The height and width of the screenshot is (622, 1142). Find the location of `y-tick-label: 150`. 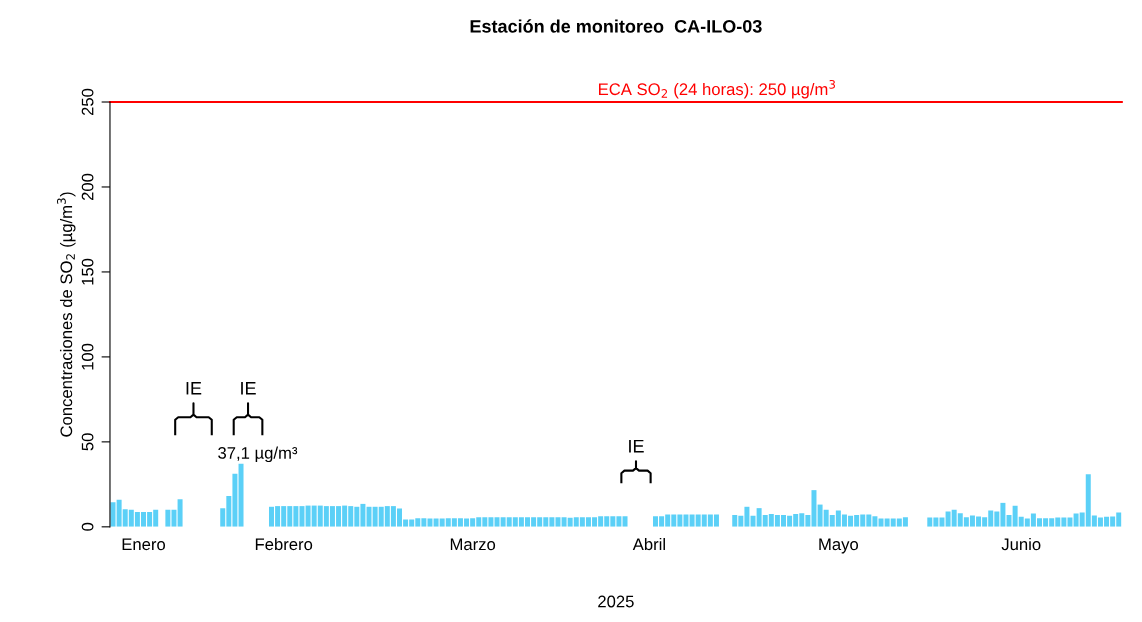

y-tick-label: 150 is located at coordinates (87, 271).